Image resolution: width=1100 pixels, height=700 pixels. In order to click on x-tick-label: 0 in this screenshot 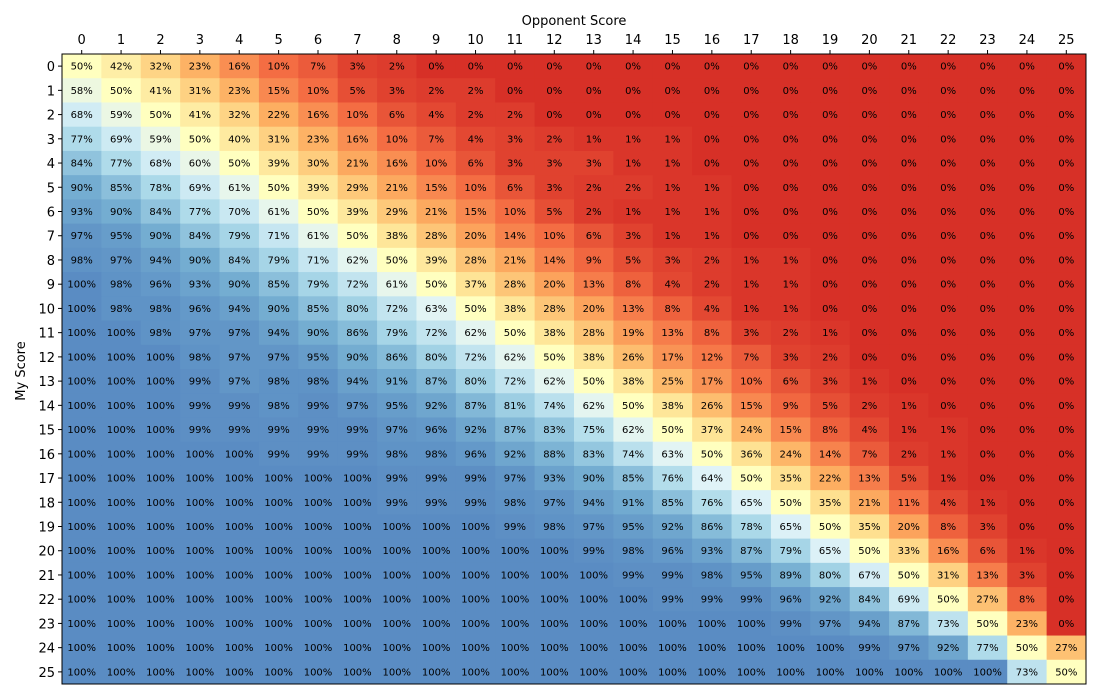, I will do `click(82, 40)`.